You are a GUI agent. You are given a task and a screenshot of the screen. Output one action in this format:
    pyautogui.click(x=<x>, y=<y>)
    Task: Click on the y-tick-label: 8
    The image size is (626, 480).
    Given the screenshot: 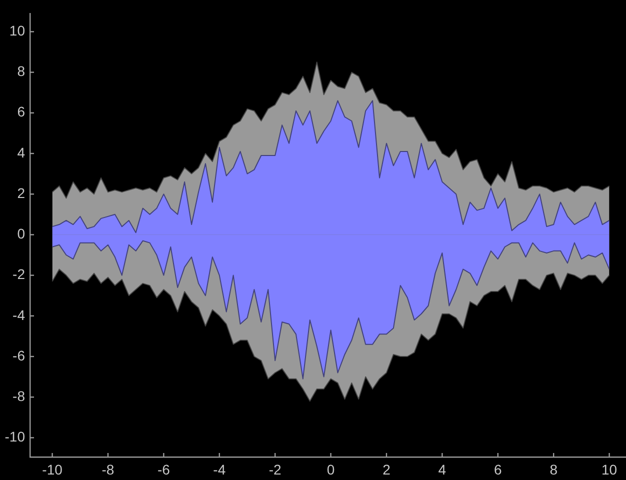 What is the action you would take?
    pyautogui.click(x=21, y=71)
    